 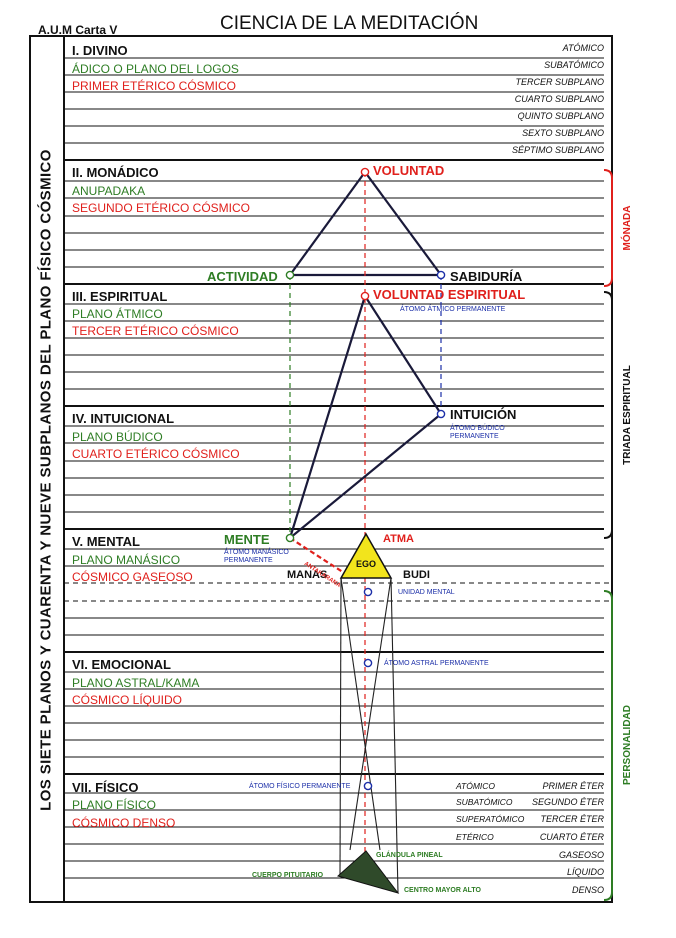 I want to click on voluntad-label: VOLUNTAD, so click(x=409, y=170).